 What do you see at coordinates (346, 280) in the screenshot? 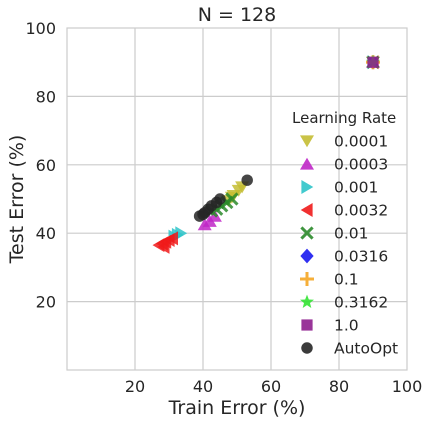
I see `legend-label: 0.1` at bounding box center [346, 280].